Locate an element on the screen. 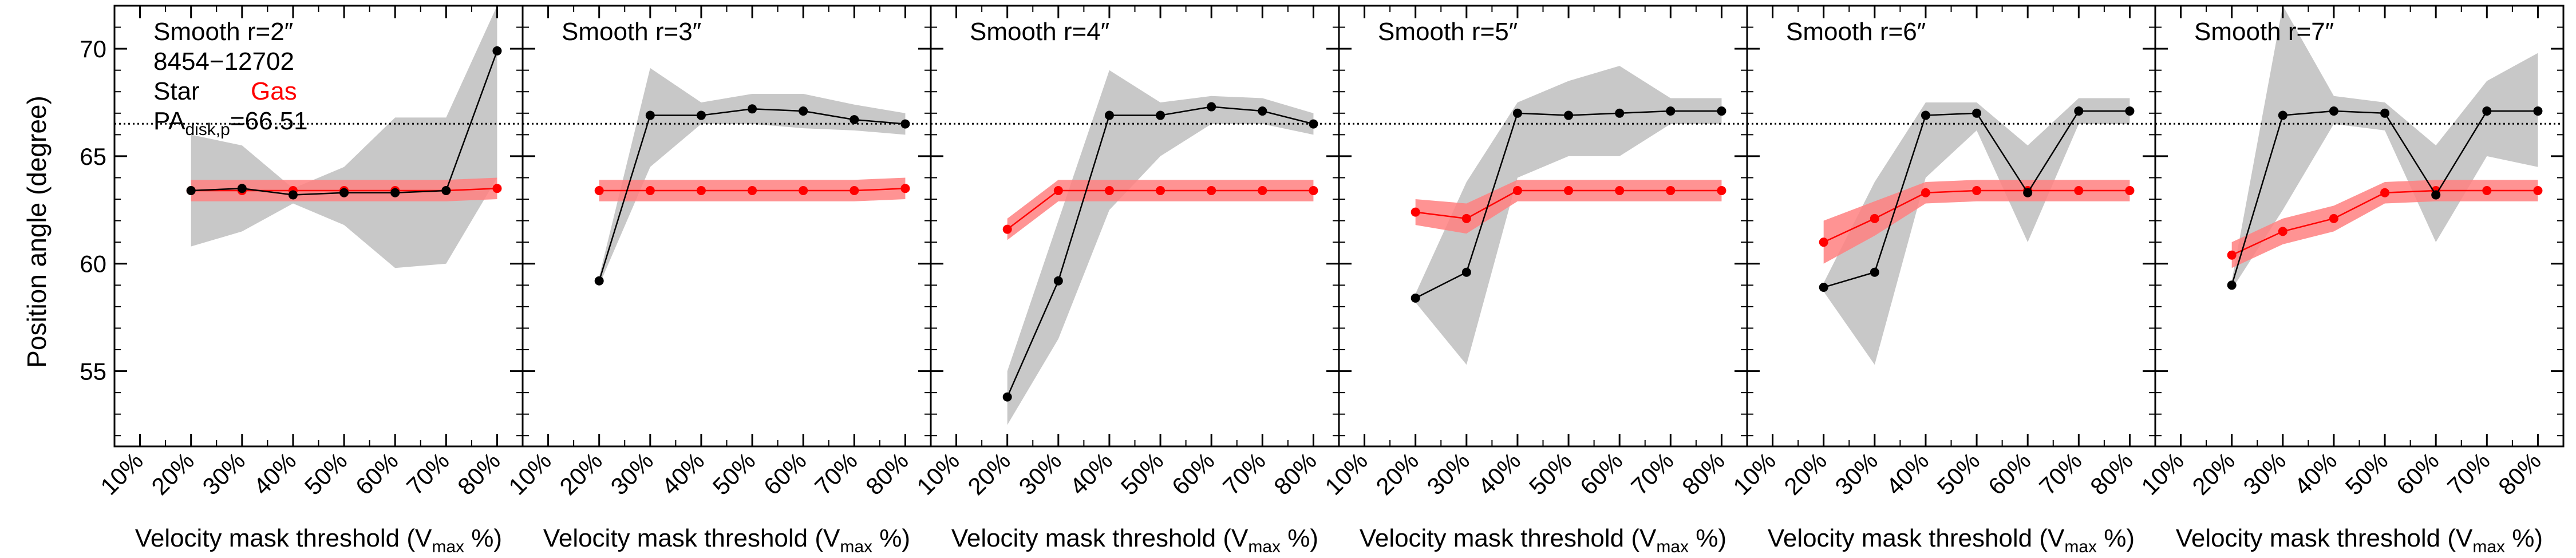 The height and width of the screenshot is (558, 2576). panel-title: Smooth r=3″ is located at coordinates (631, 32).